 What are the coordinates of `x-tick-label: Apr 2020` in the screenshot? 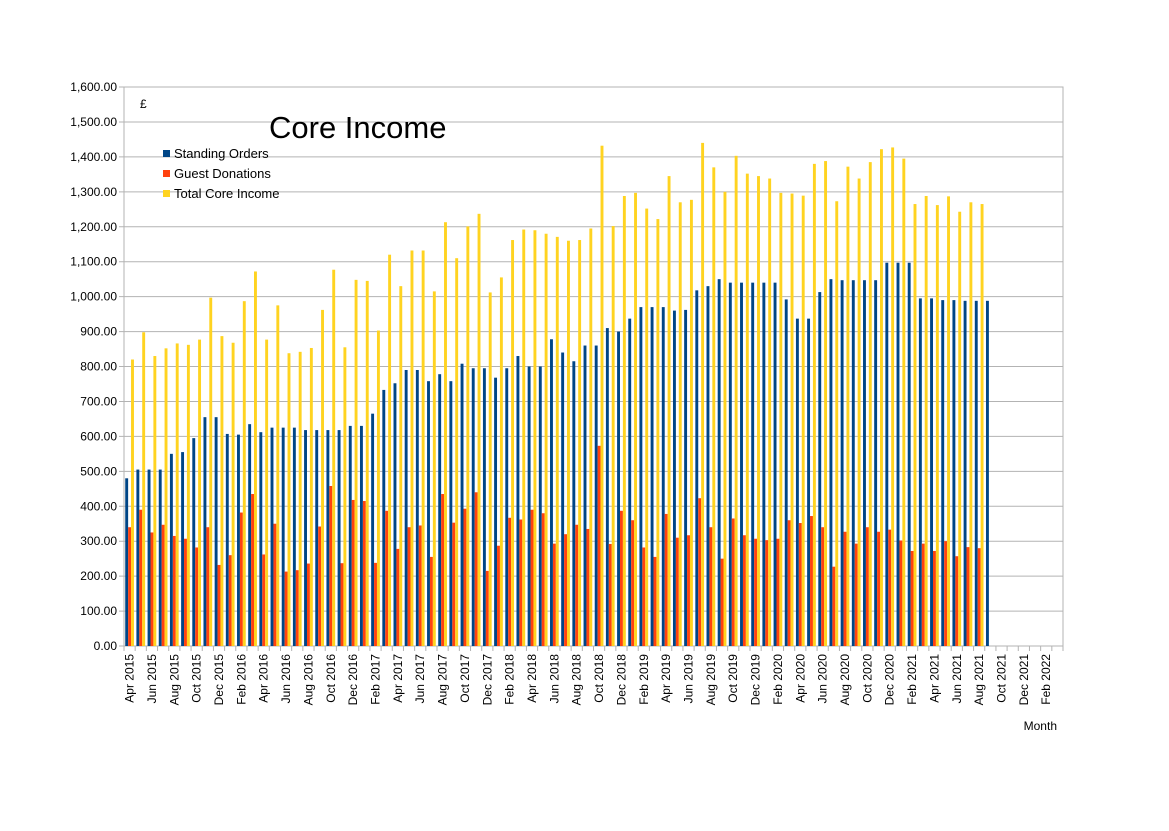 It's located at (800, 678).